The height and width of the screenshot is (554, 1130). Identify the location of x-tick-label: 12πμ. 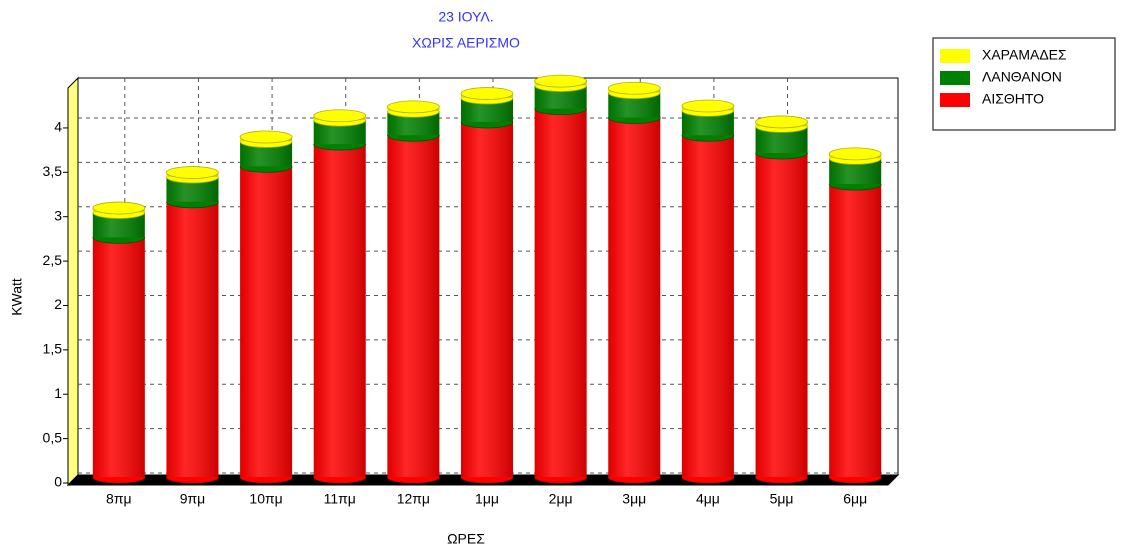
(413, 499).